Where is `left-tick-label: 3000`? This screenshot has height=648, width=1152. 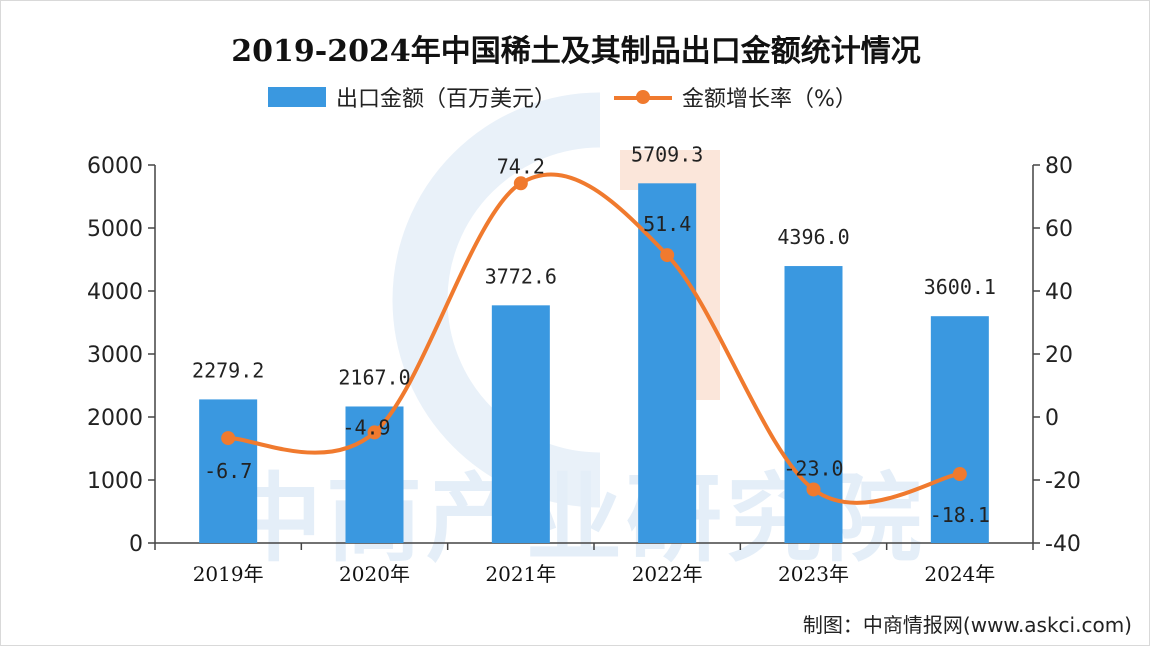 left-tick-label: 3000 is located at coordinates (115, 355).